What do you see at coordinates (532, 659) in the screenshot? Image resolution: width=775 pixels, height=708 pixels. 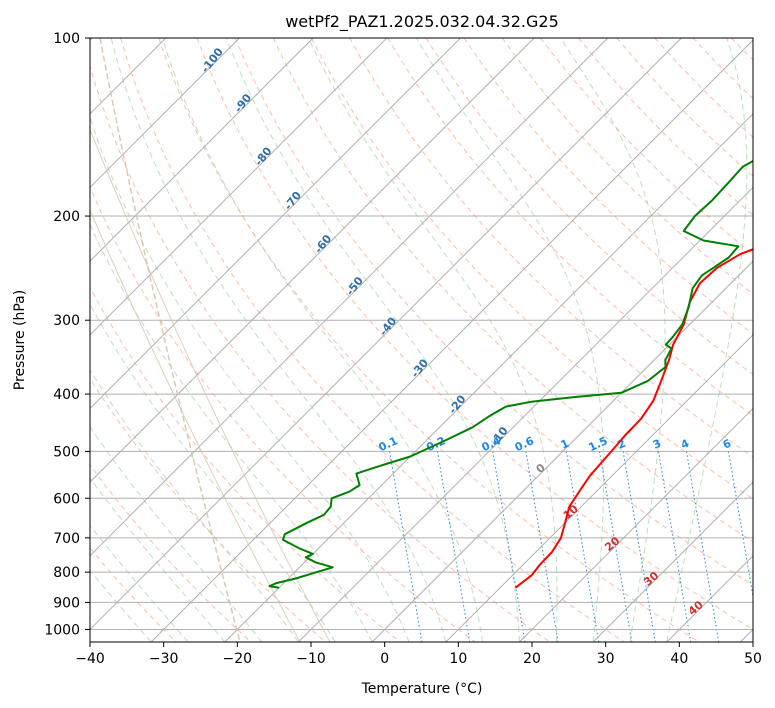 I see `x-tick-label: 20` at bounding box center [532, 659].